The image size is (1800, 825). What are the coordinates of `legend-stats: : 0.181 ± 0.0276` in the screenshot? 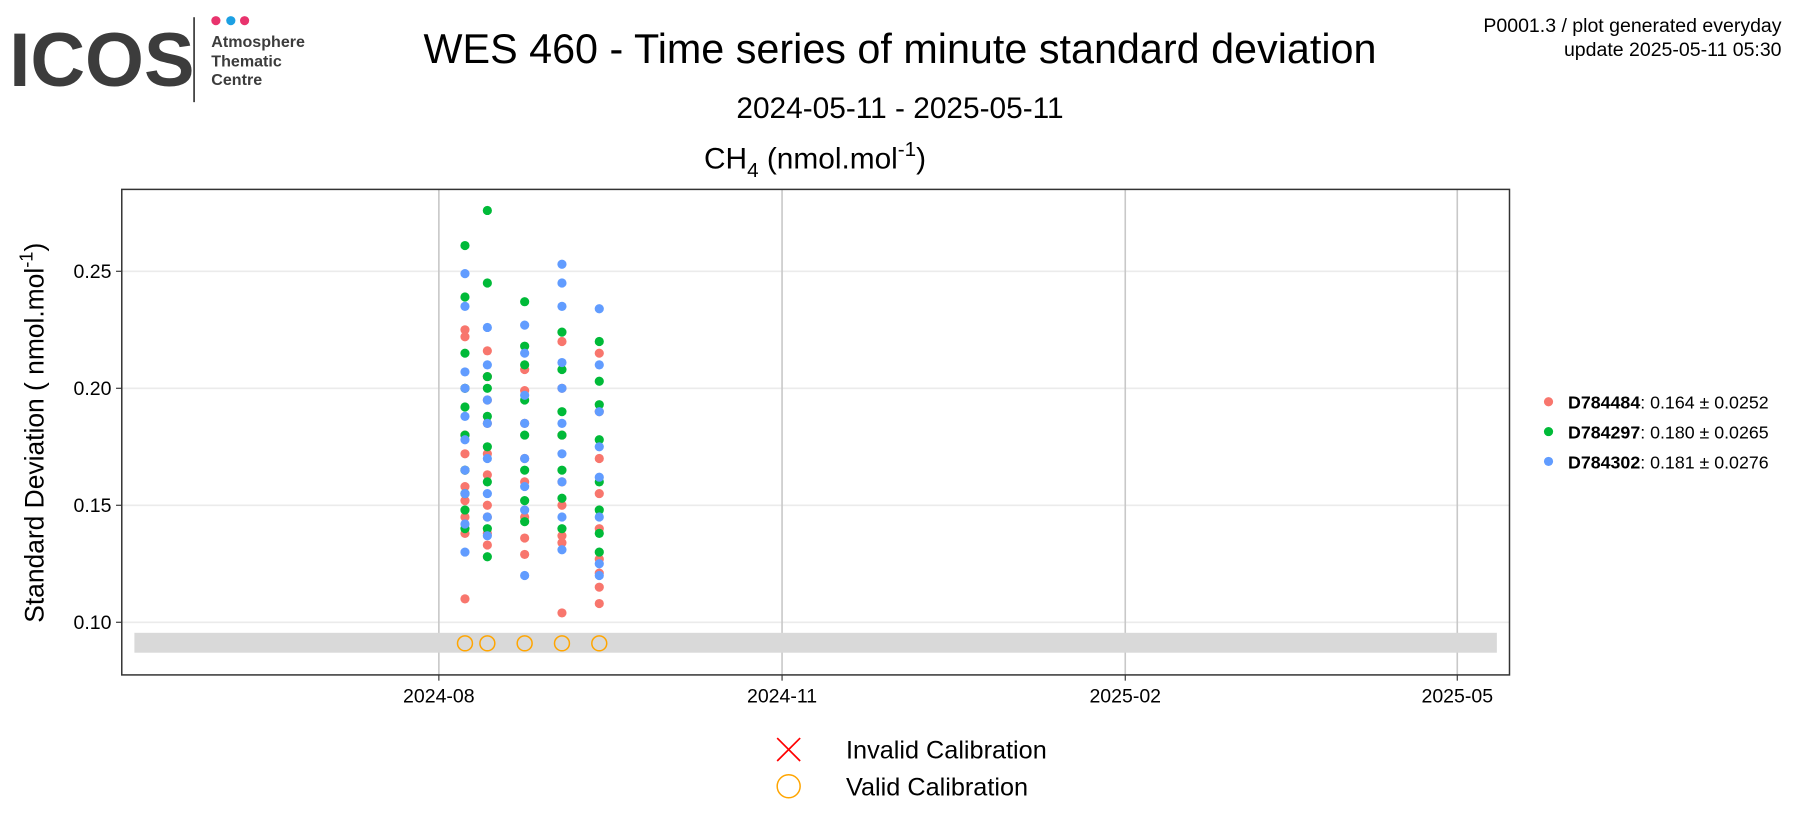 It's located at (1704, 462).